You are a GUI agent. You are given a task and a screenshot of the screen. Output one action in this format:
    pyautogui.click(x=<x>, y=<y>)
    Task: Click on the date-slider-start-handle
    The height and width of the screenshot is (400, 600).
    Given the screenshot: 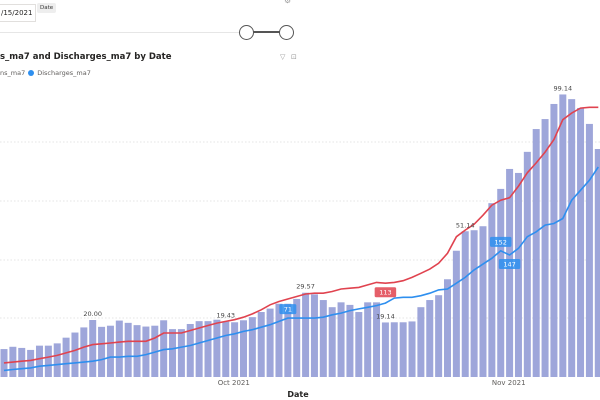 What is the action you would take?
    pyautogui.click(x=246, y=32)
    